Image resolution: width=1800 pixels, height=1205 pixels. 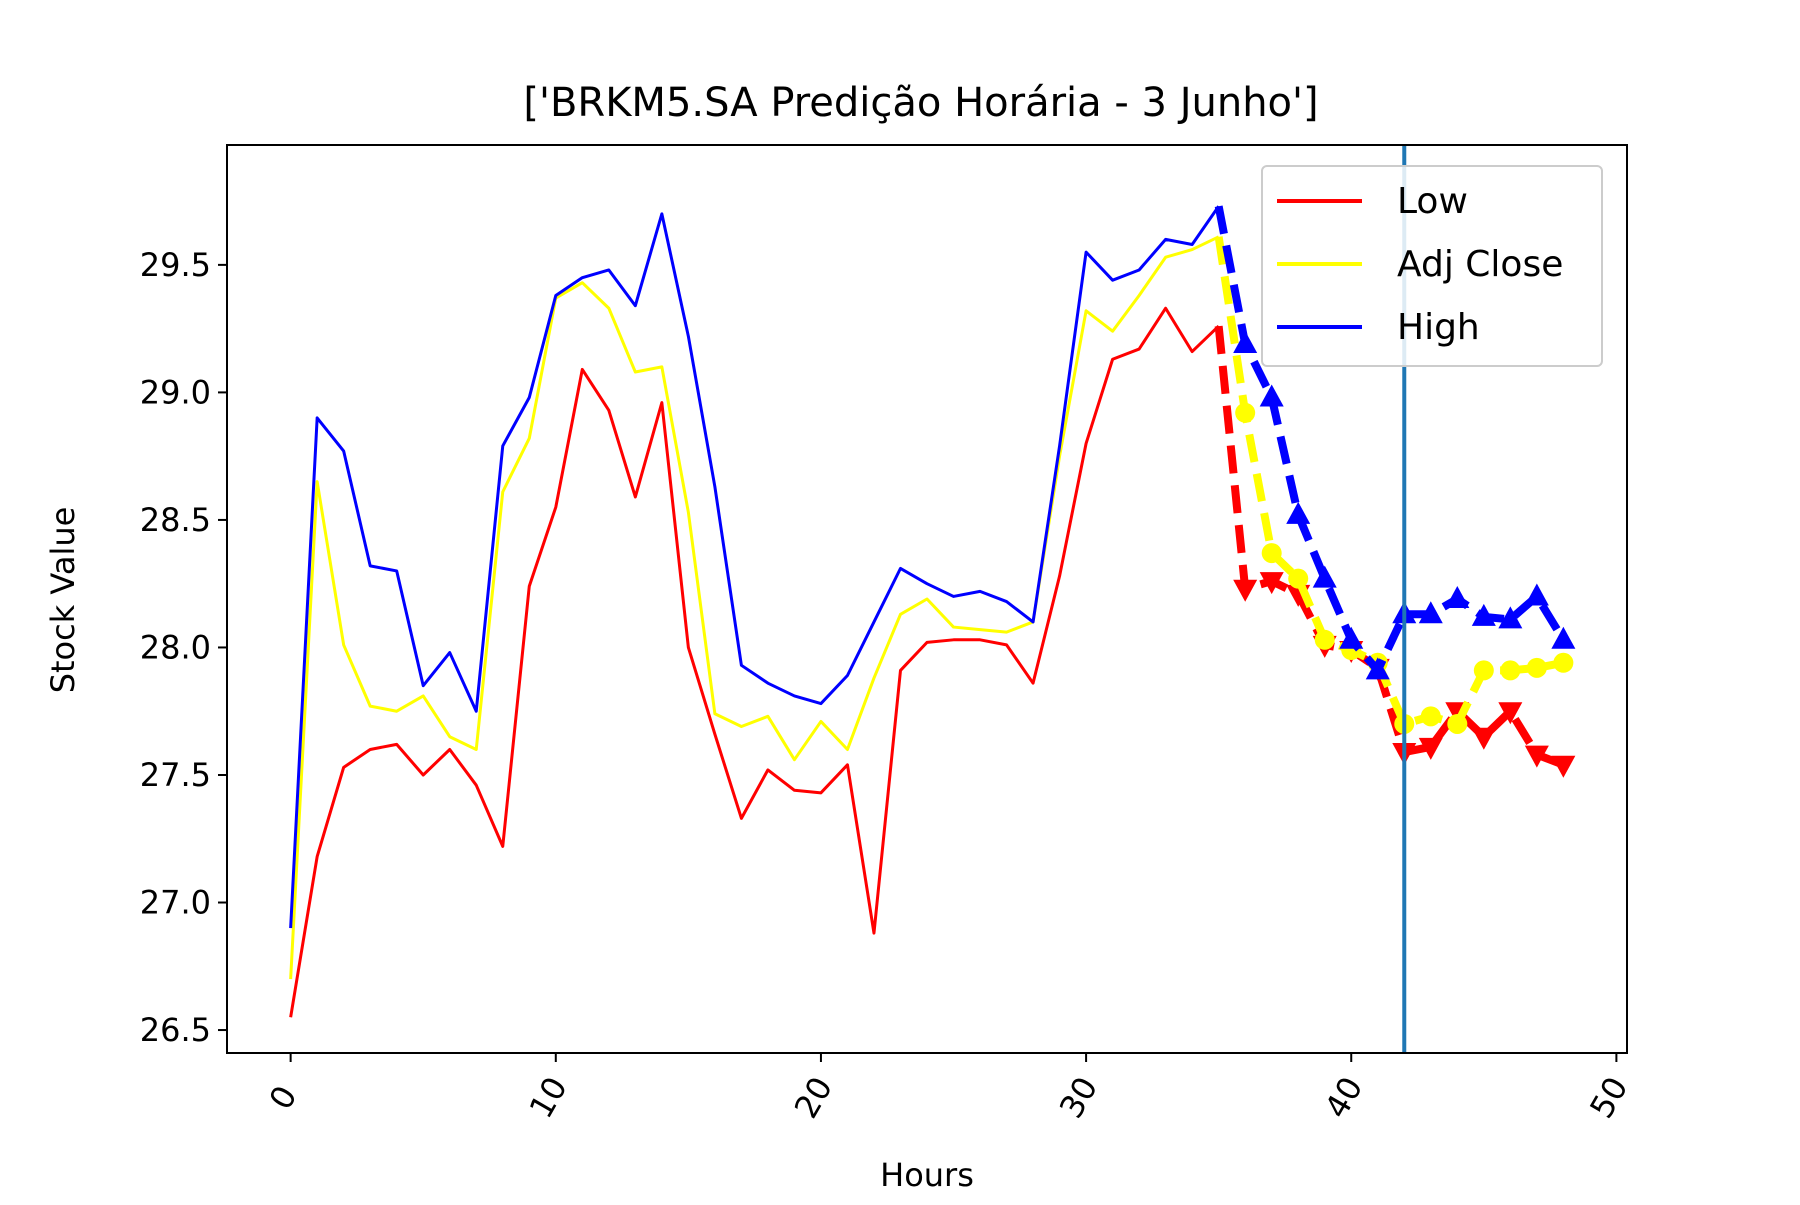 I want to click on x-tick-label: 0, so click(x=283, y=1097).